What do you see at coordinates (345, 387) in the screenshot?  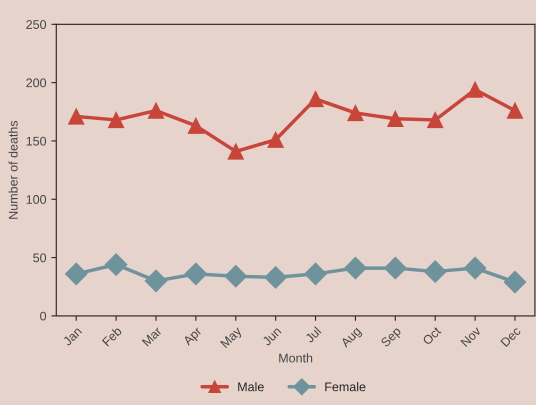 I see `legend-label: Female` at bounding box center [345, 387].